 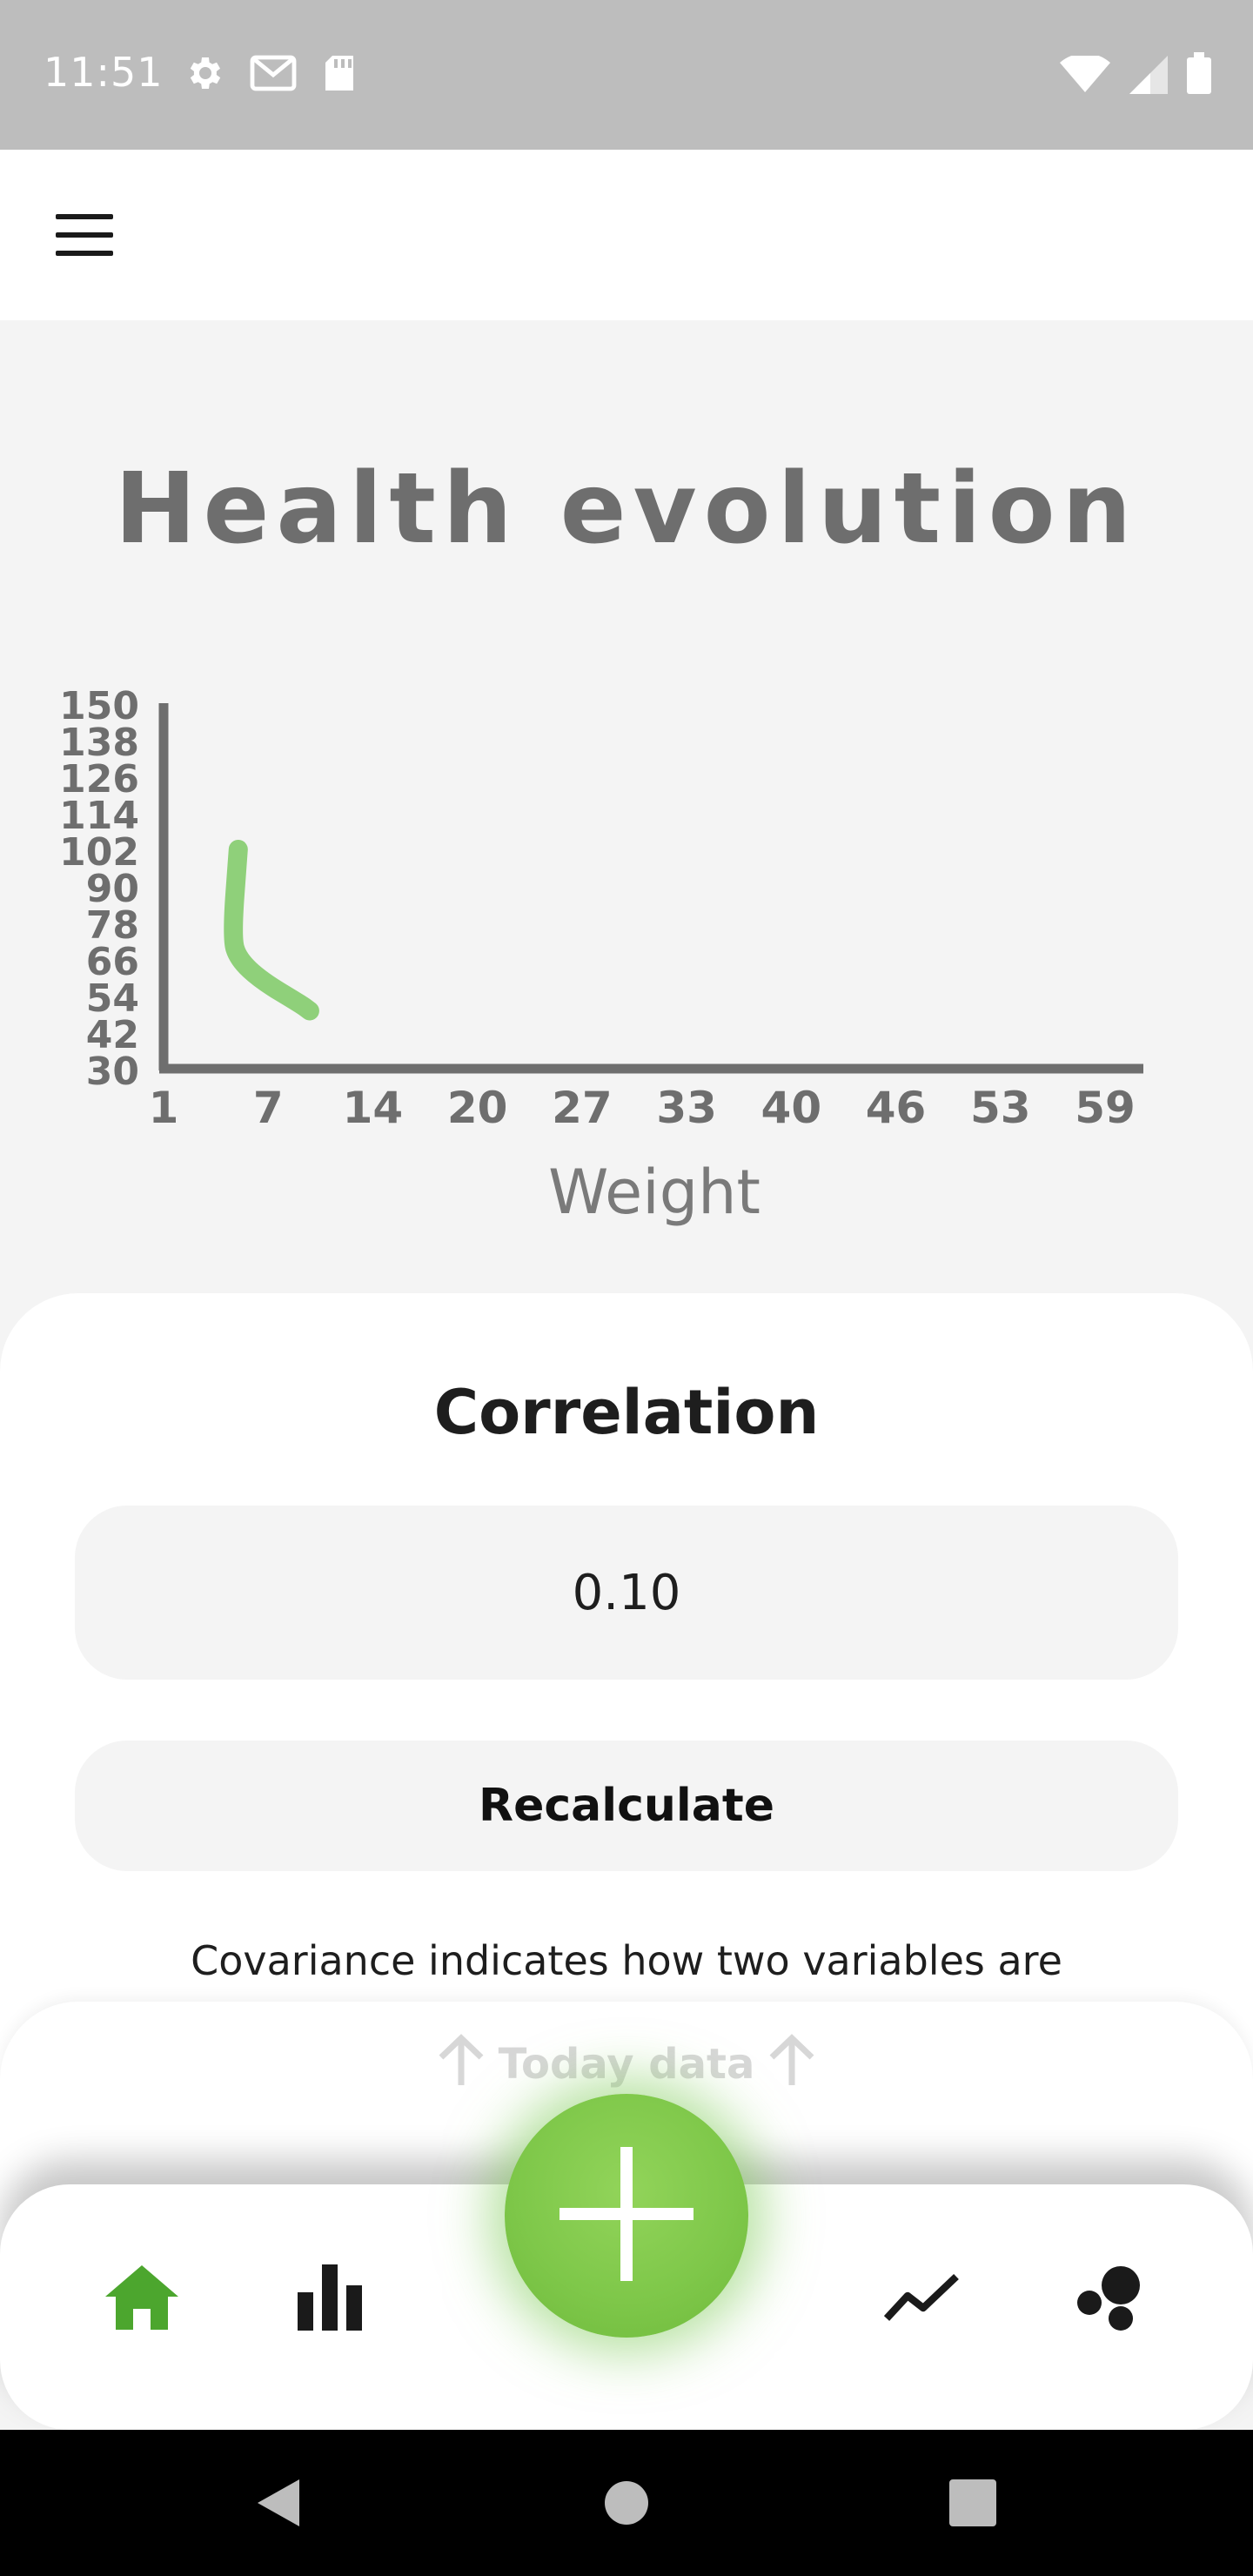 I want to click on page-title: Health evolution, so click(x=626, y=509).